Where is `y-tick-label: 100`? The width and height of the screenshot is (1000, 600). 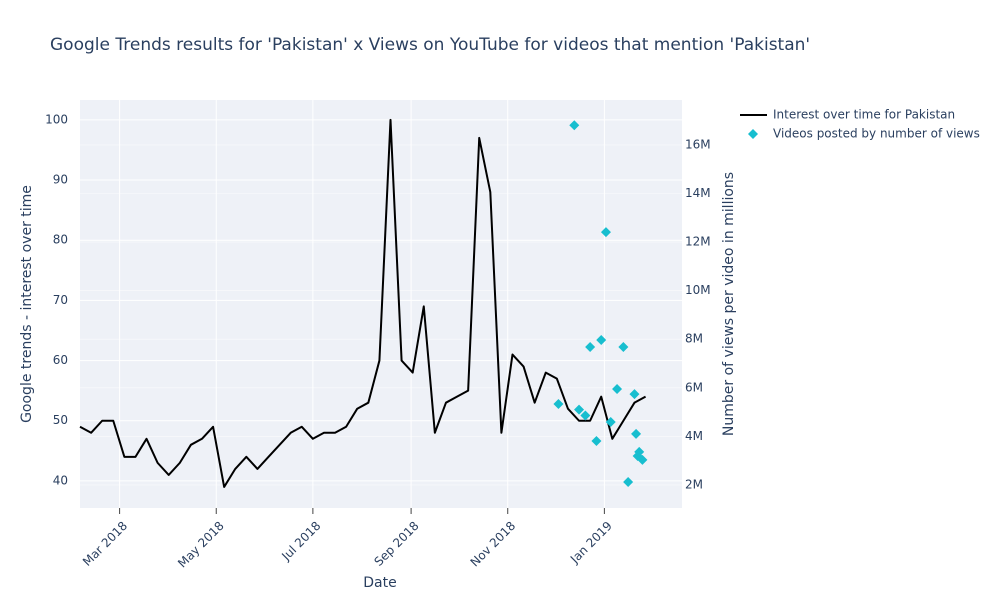
y-tick-label: 100 is located at coordinates (56, 119).